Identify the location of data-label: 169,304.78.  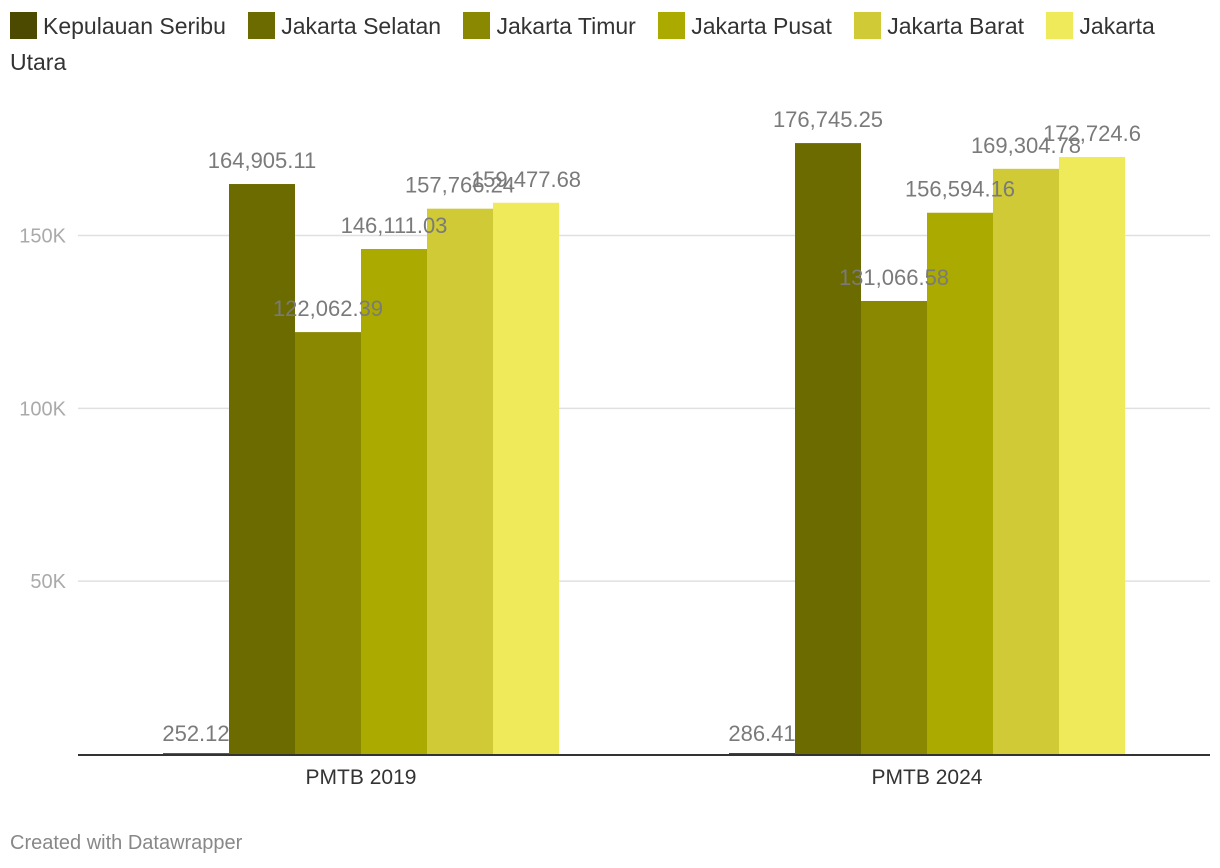
(1026, 145).